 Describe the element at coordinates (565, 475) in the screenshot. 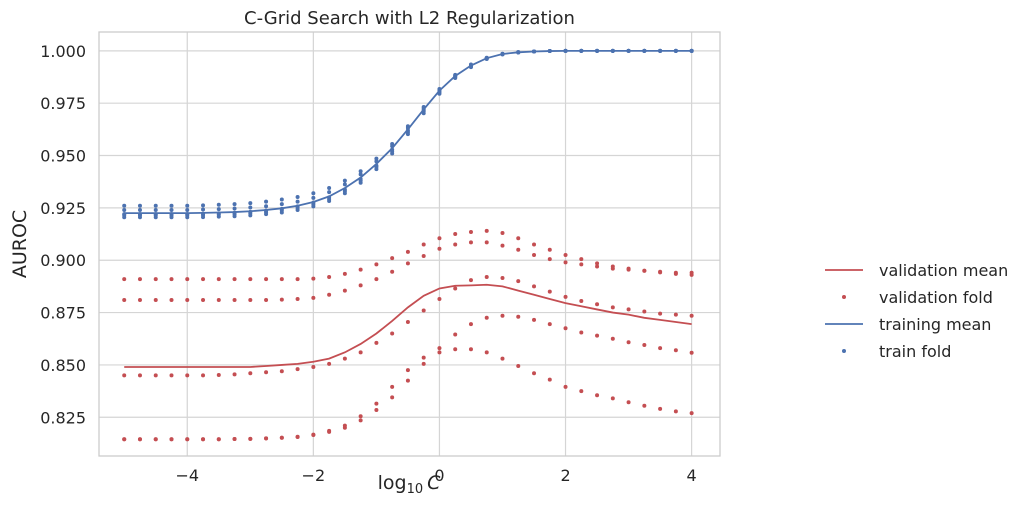

I see `x-tick-label: 2` at that location.